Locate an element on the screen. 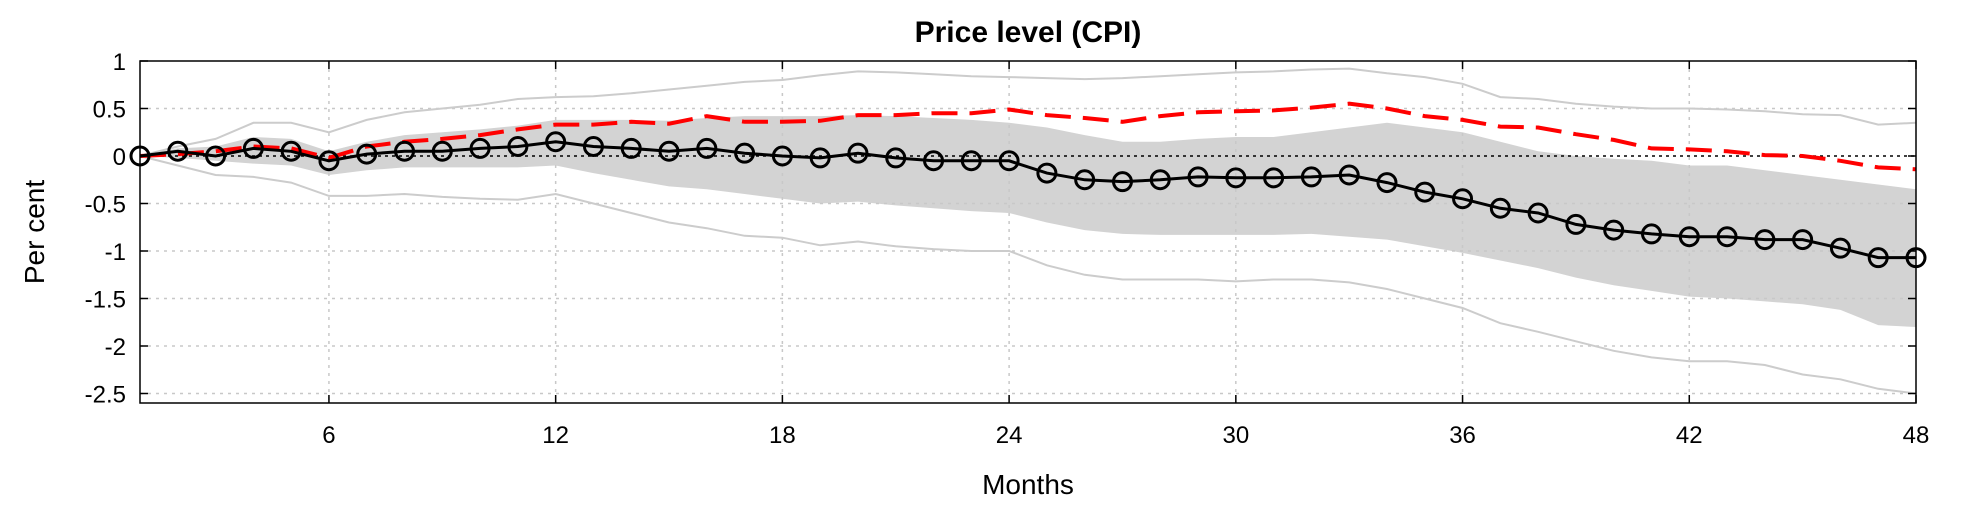 The height and width of the screenshot is (508, 1980). x-tick-label: 30 is located at coordinates (1235, 435).